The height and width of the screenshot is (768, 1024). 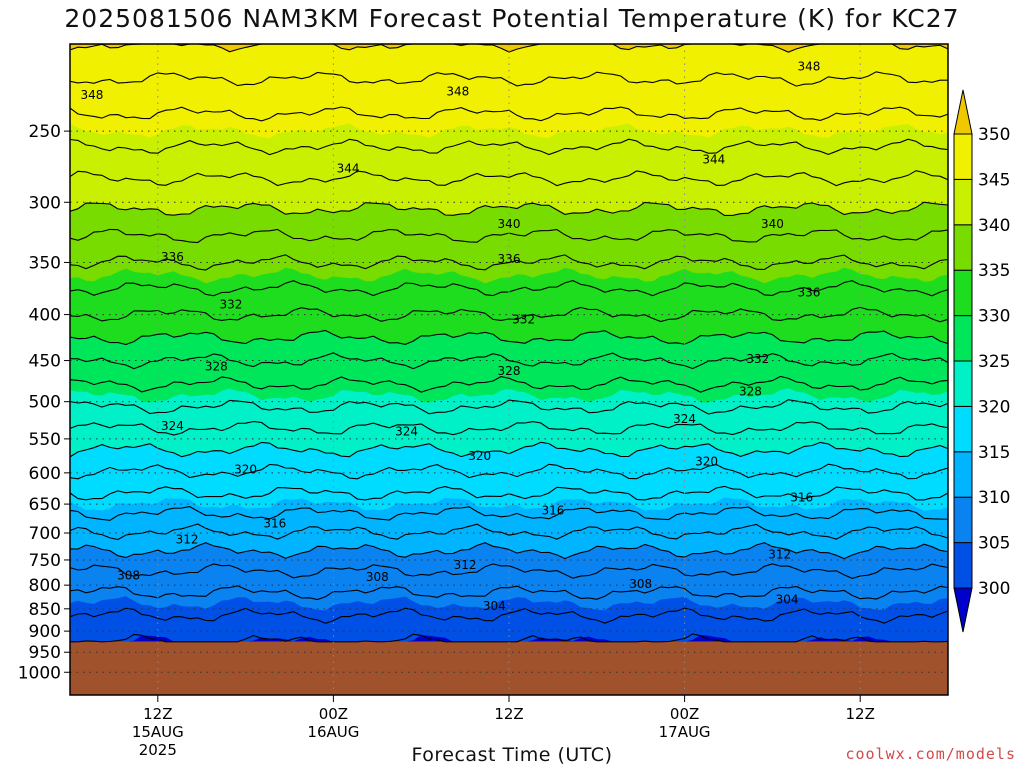 What do you see at coordinates (640, 584) in the screenshot?
I see `contour-label-30: 308` at bounding box center [640, 584].